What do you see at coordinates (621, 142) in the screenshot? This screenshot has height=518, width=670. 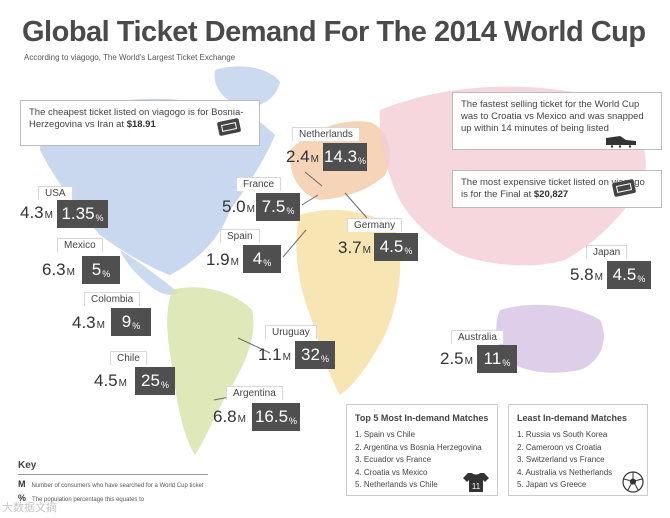 I see `football-boot-icon` at bounding box center [621, 142].